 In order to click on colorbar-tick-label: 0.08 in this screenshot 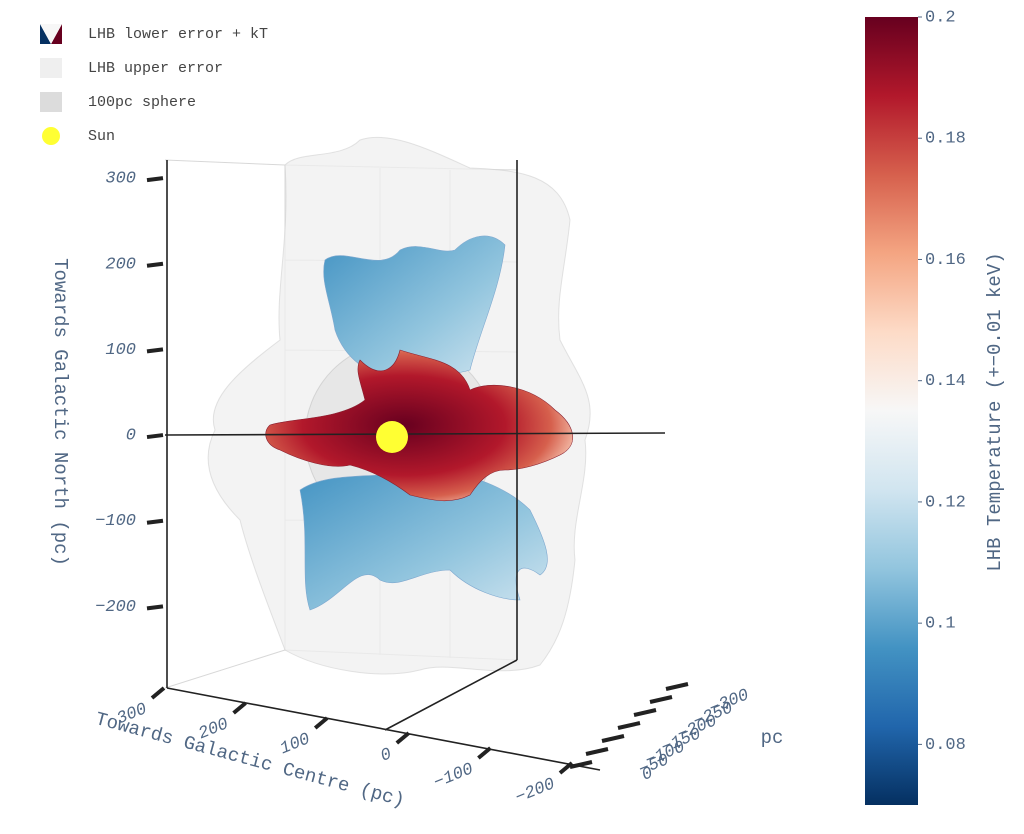, I will do `click(945, 745)`.